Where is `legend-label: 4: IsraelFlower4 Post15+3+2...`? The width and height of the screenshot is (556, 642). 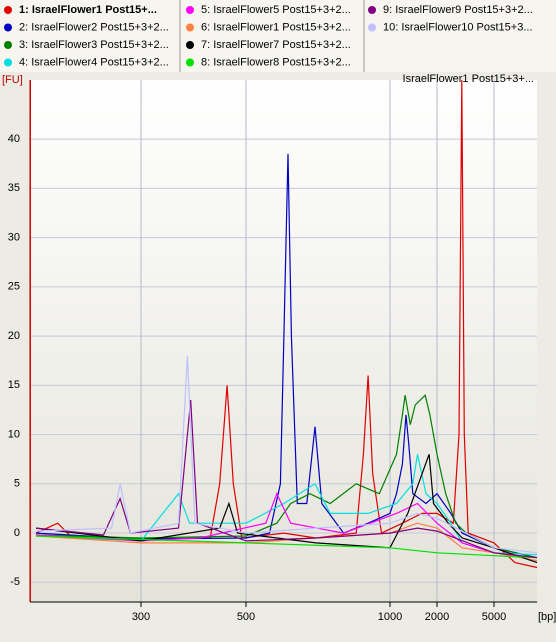 legend-label: 4: IsraelFlower4 Post15+3+2... is located at coordinates (94, 62).